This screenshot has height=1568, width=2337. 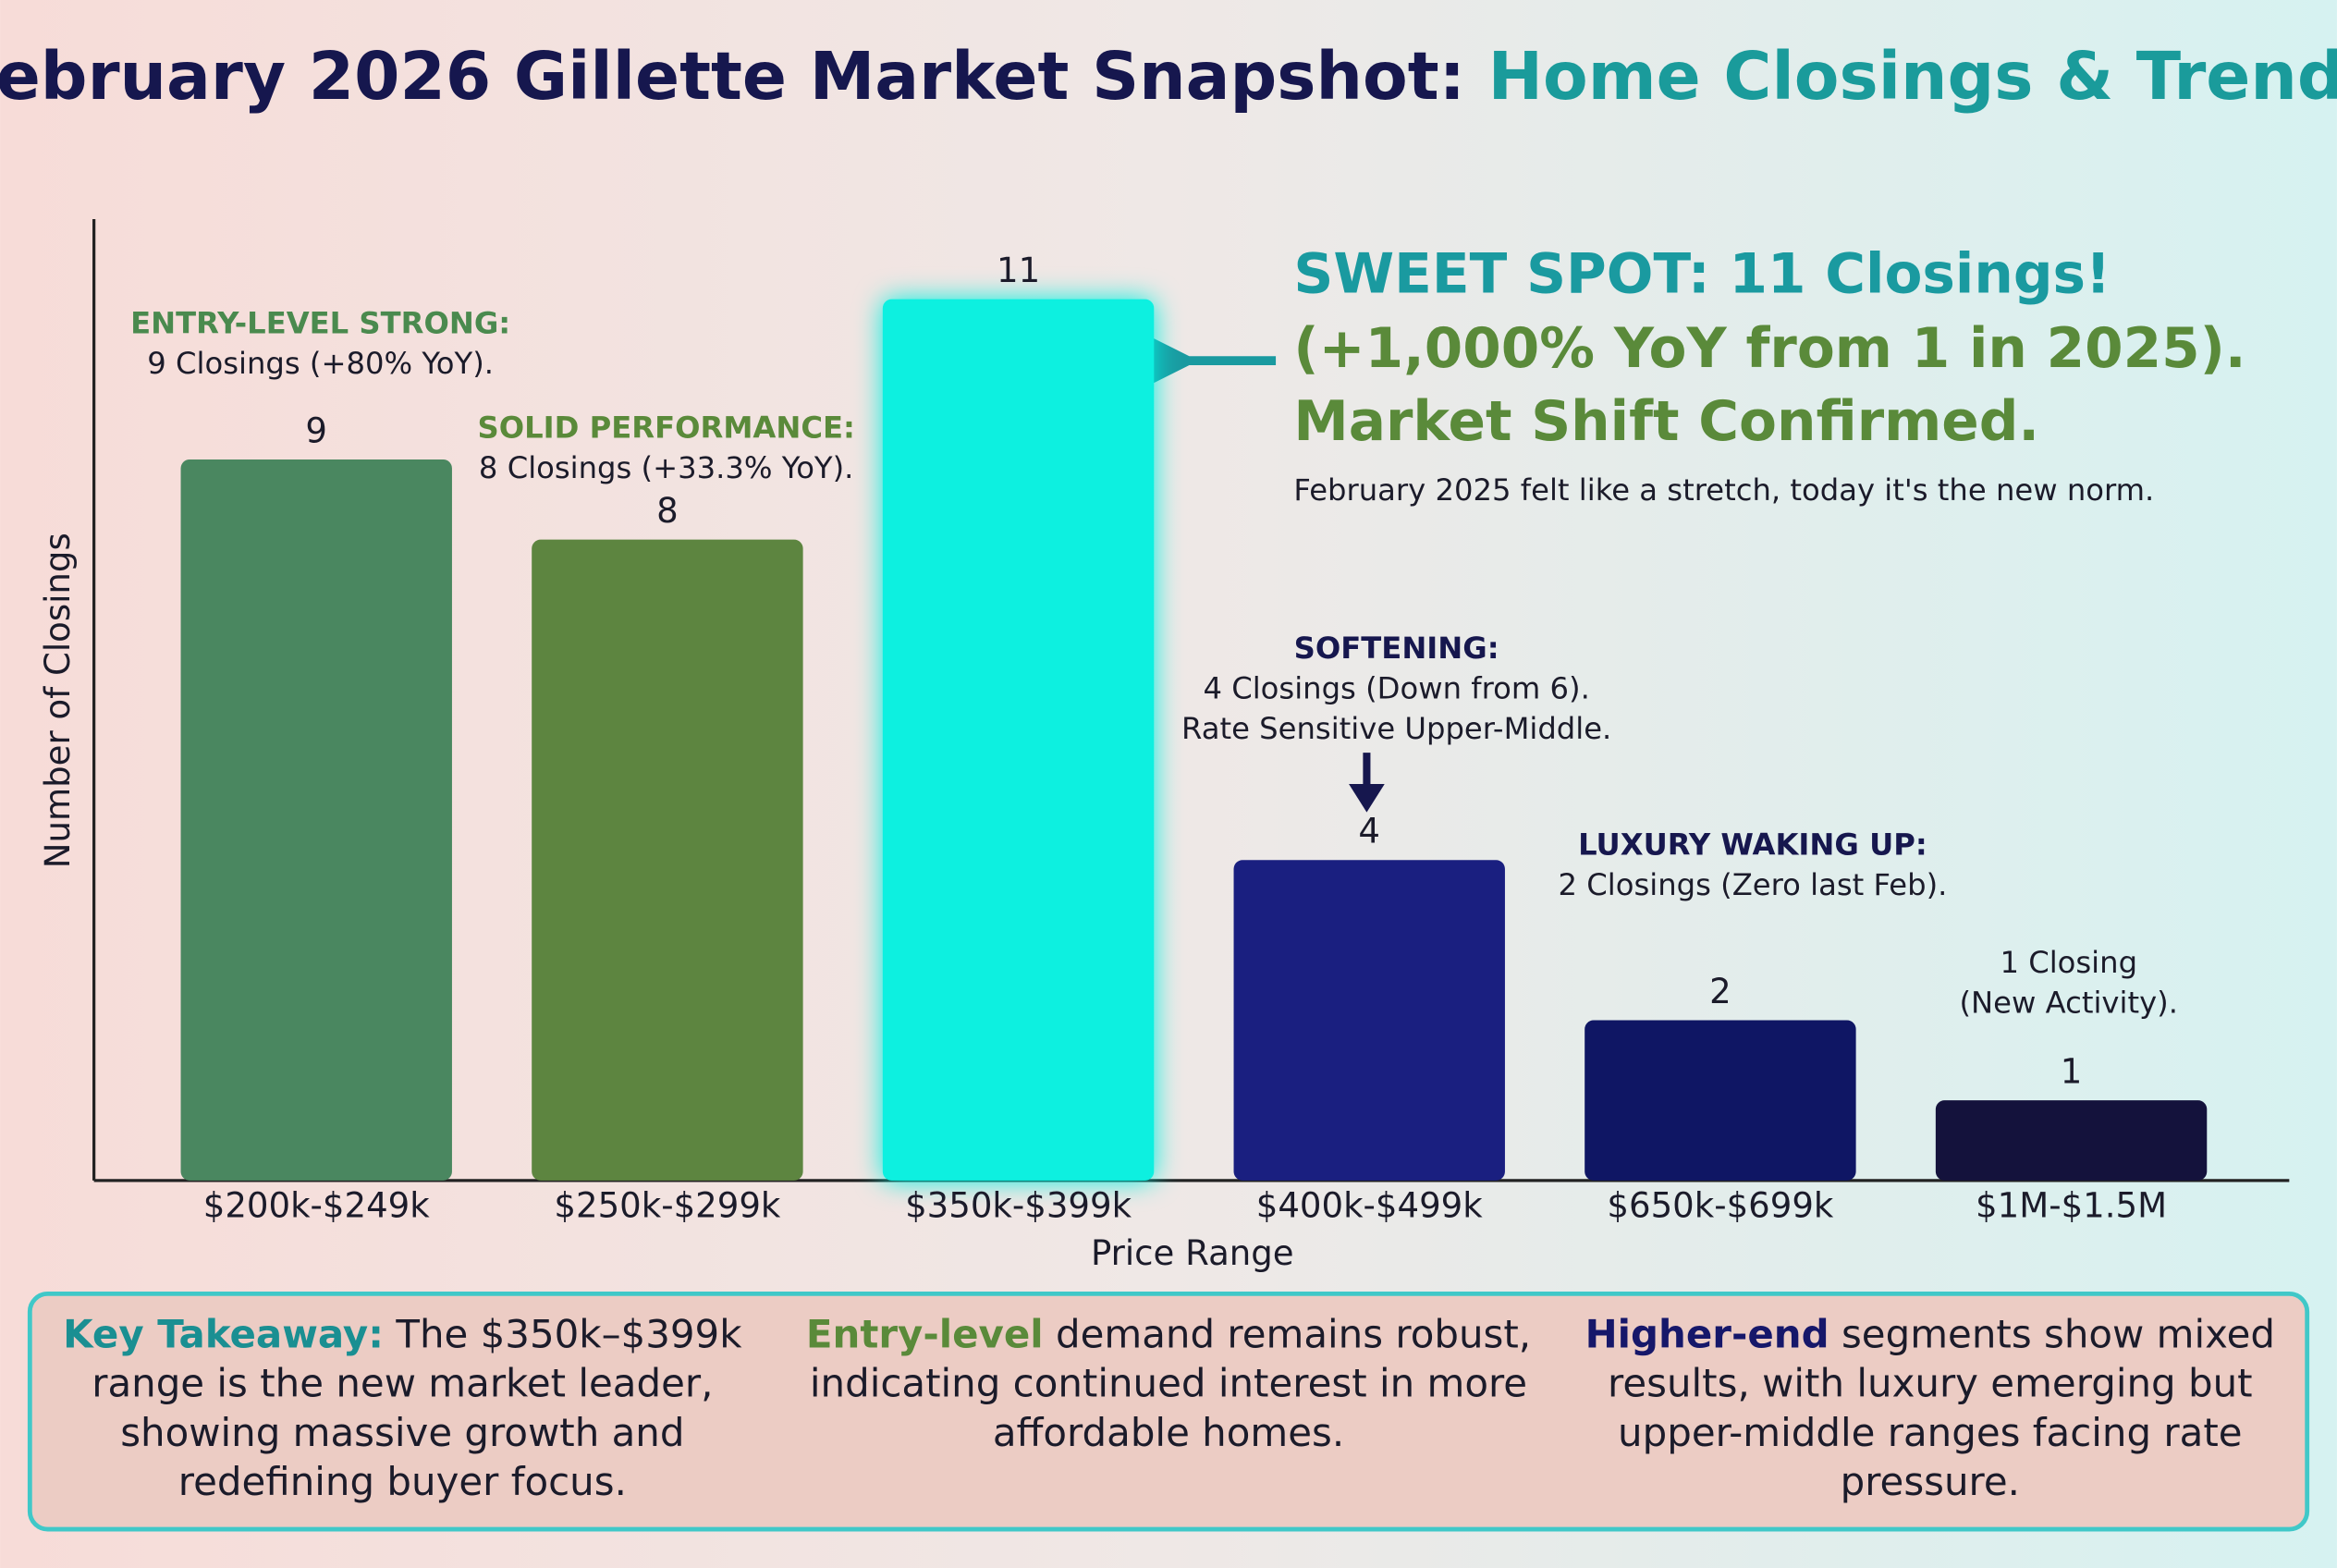 I want to click on annotation: ENTRY-LEVEL STRONG:, so click(x=320, y=323).